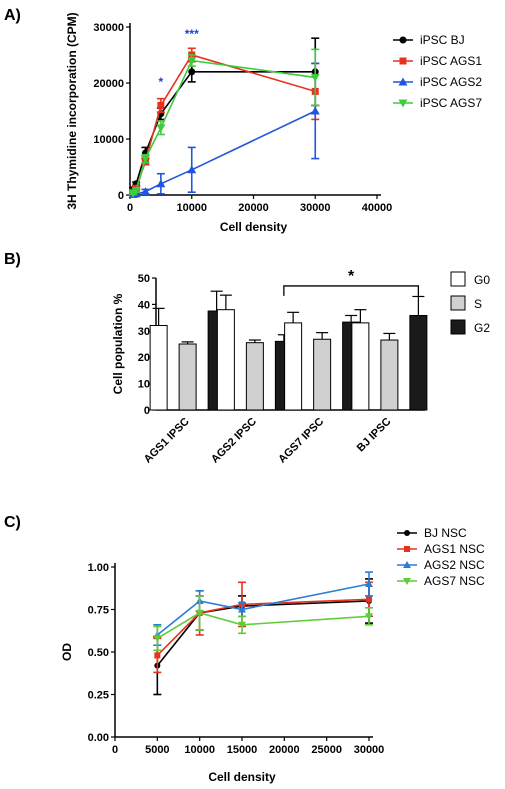  Describe the element at coordinates (67, 652) in the screenshot. I see `c-y-axis-title: OD` at that location.